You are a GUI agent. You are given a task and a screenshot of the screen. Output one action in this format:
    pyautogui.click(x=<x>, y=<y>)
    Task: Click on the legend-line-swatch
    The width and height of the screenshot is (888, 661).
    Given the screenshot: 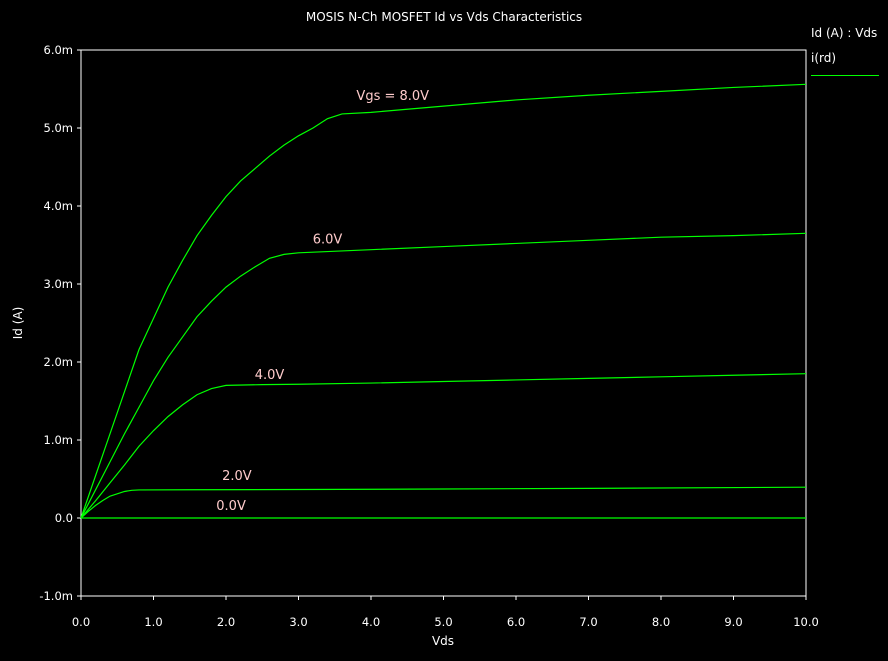 What is the action you would take?
    pyautogui.click(x=845, y=75)
    